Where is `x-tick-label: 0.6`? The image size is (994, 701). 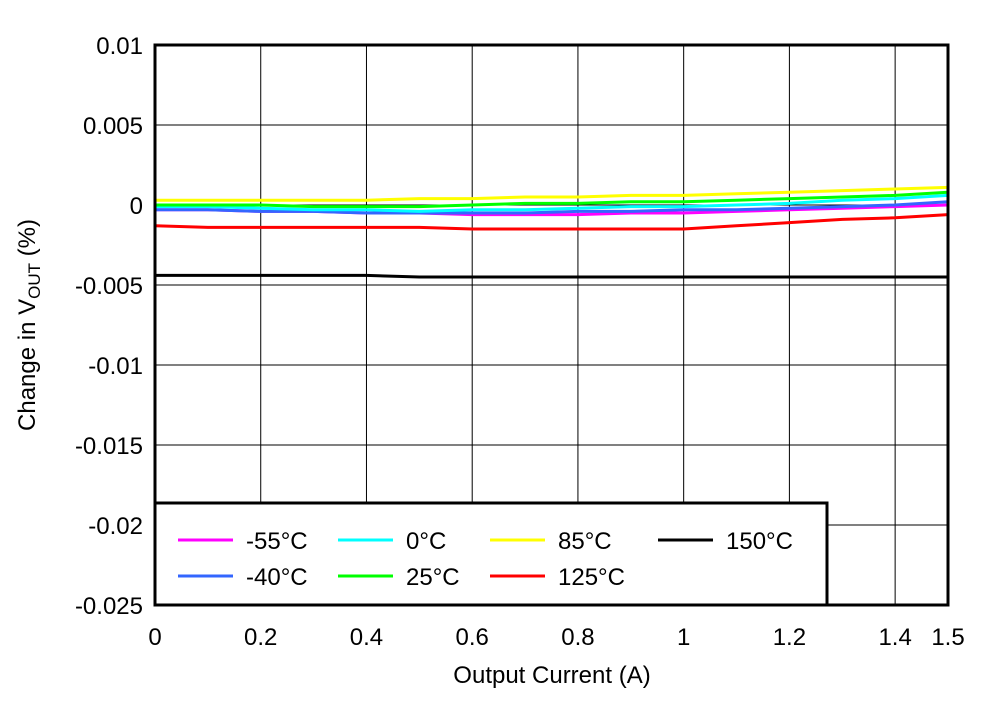
x-tick-label: 0.6 is located at coordinates (472, 637).